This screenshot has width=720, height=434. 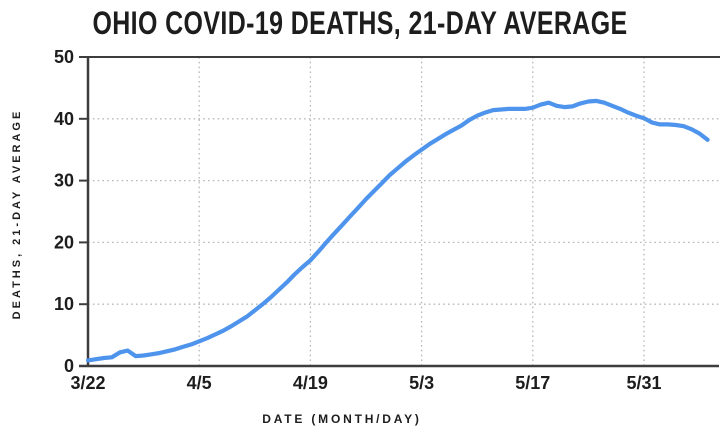 I want to click on x-tick-label: 5/3, so click(x=421, y=383).